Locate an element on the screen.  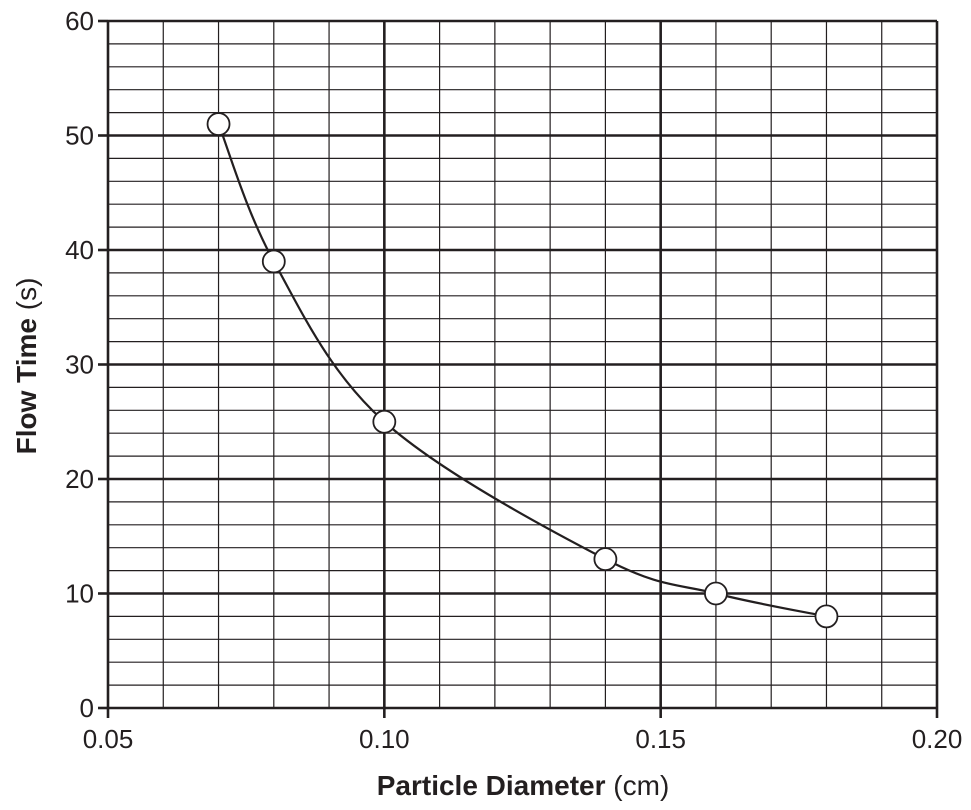
x-axis-title: Particle Diameter (cm) is located at coordinates (523, 785).